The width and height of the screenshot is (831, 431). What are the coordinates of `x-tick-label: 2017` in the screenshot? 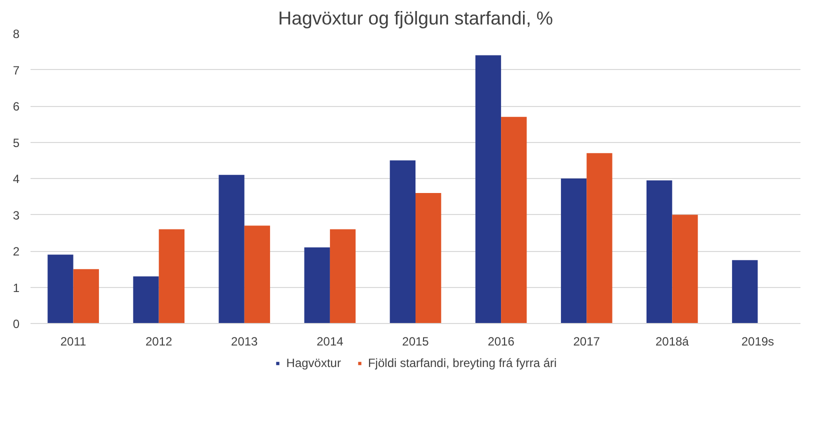 It's located at (586, 341).